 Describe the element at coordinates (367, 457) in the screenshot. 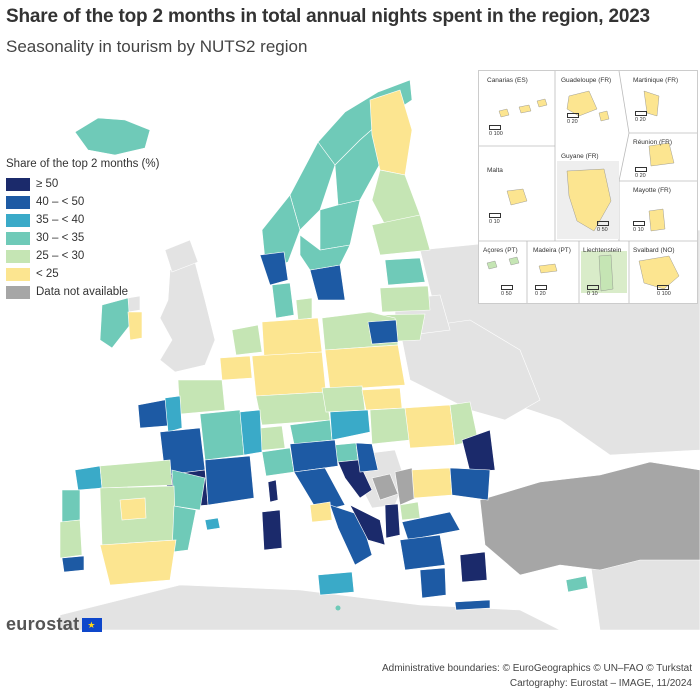

I see `region-croatia-inland` at that location.